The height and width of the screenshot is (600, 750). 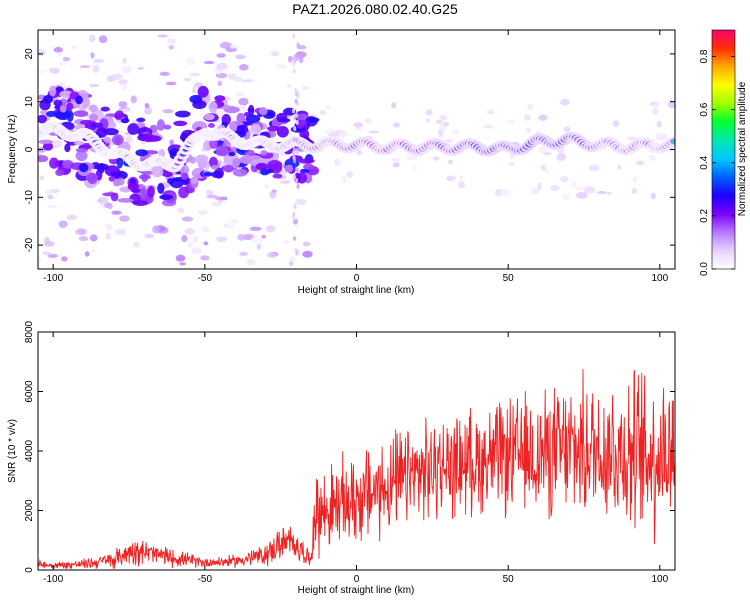 What do you see at coordinates (704, 269) in the screenshot?
I see `colorbar-tick-label: 0.0` at bounding box center [704, 269].